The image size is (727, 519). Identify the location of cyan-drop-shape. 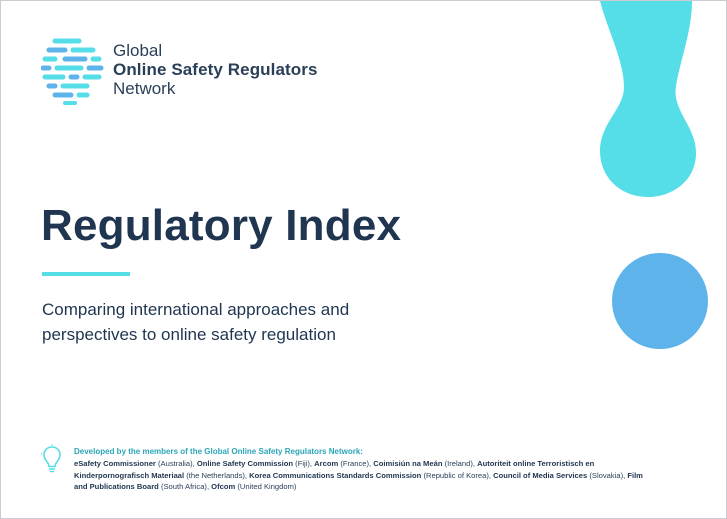
(648, 99).